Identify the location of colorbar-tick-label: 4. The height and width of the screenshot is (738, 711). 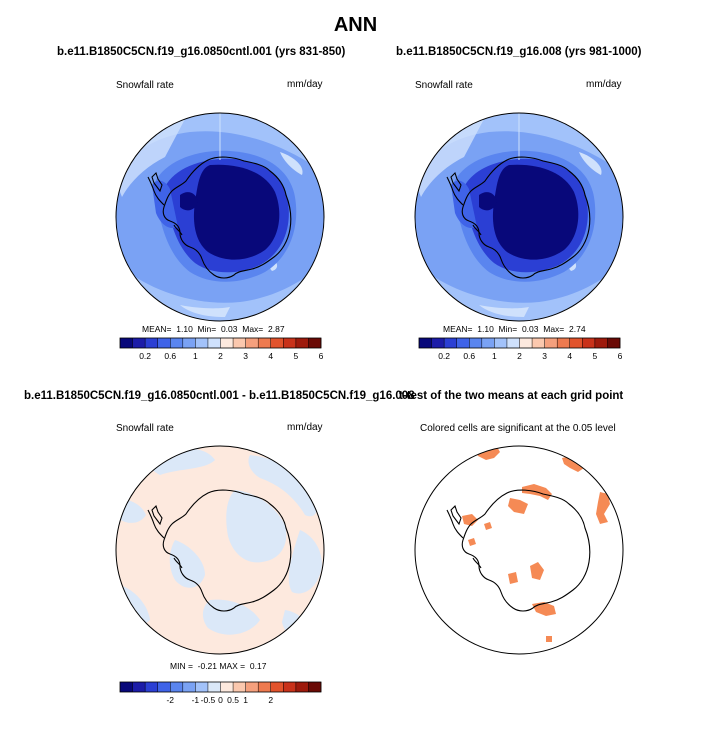
(570, 356).